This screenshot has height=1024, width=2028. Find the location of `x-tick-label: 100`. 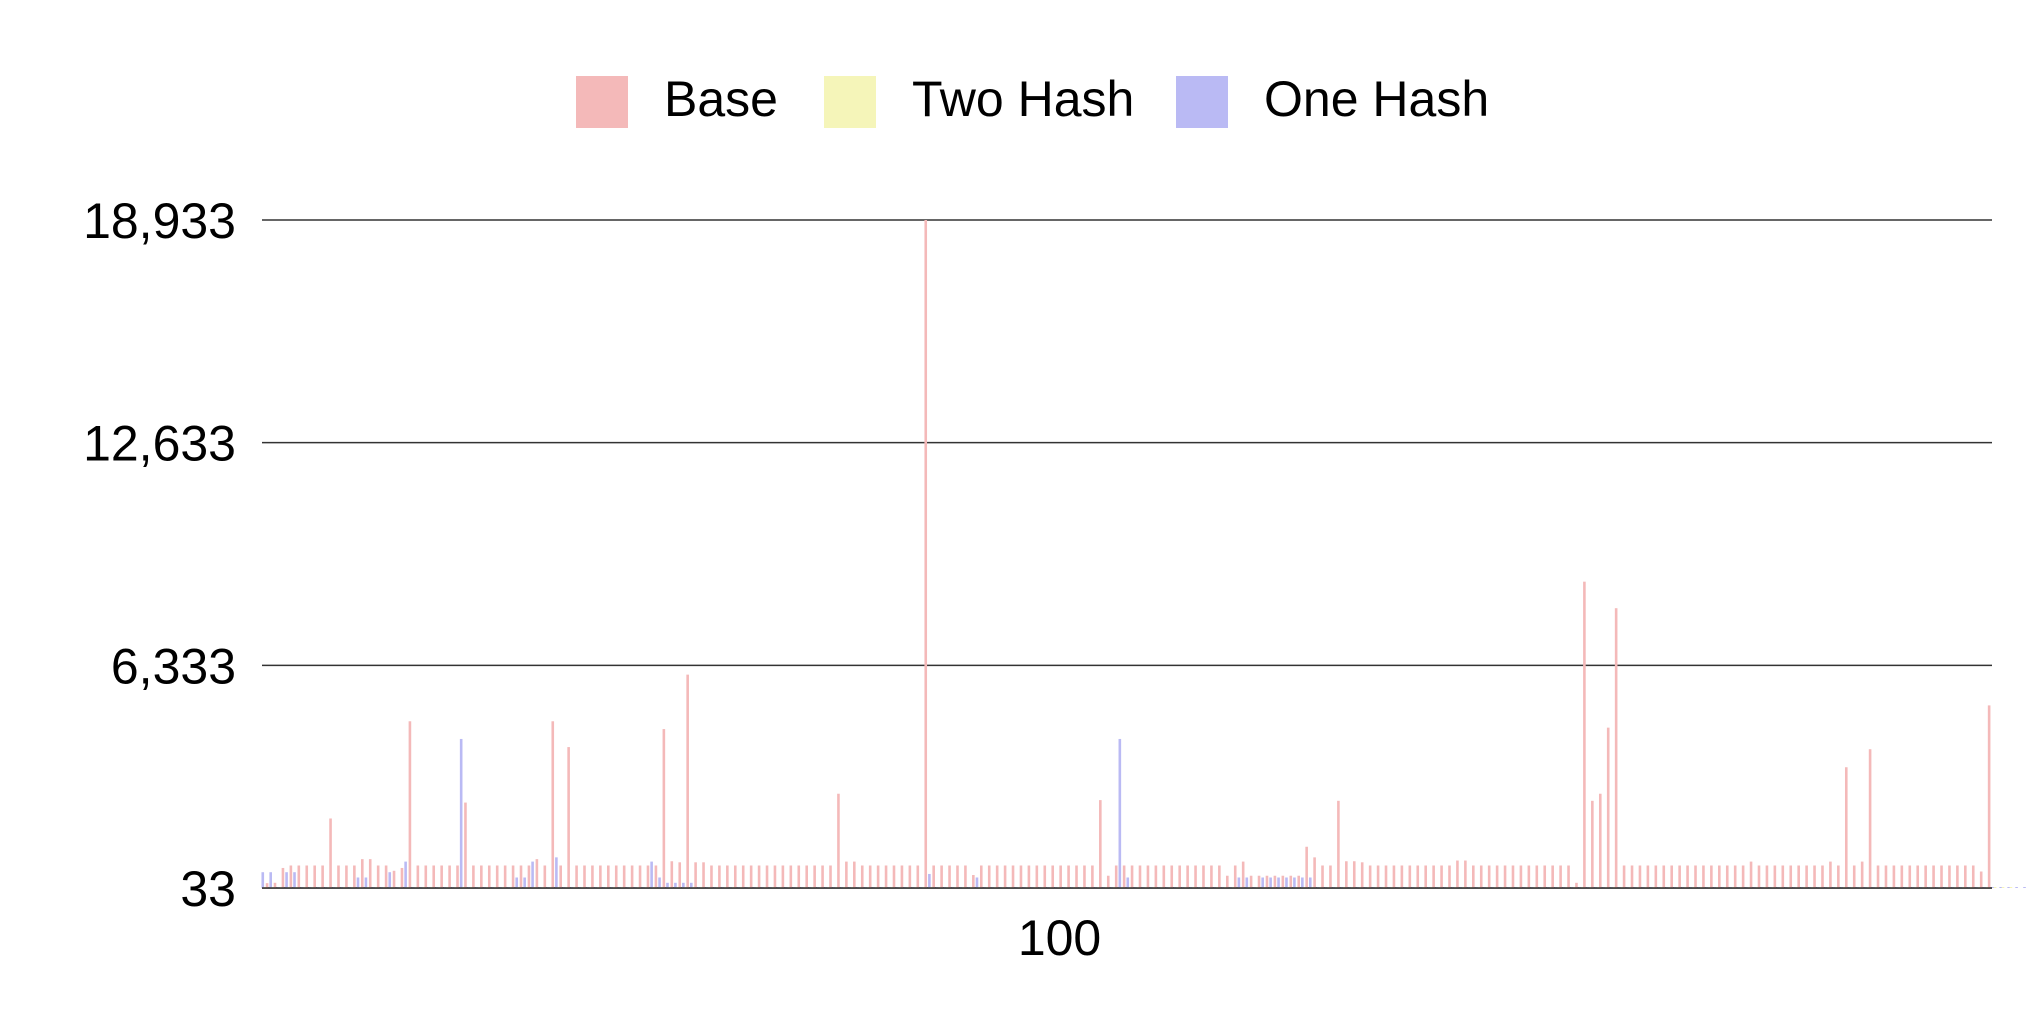

x-tick-label: 100 is located at coordinates (1059, 938).